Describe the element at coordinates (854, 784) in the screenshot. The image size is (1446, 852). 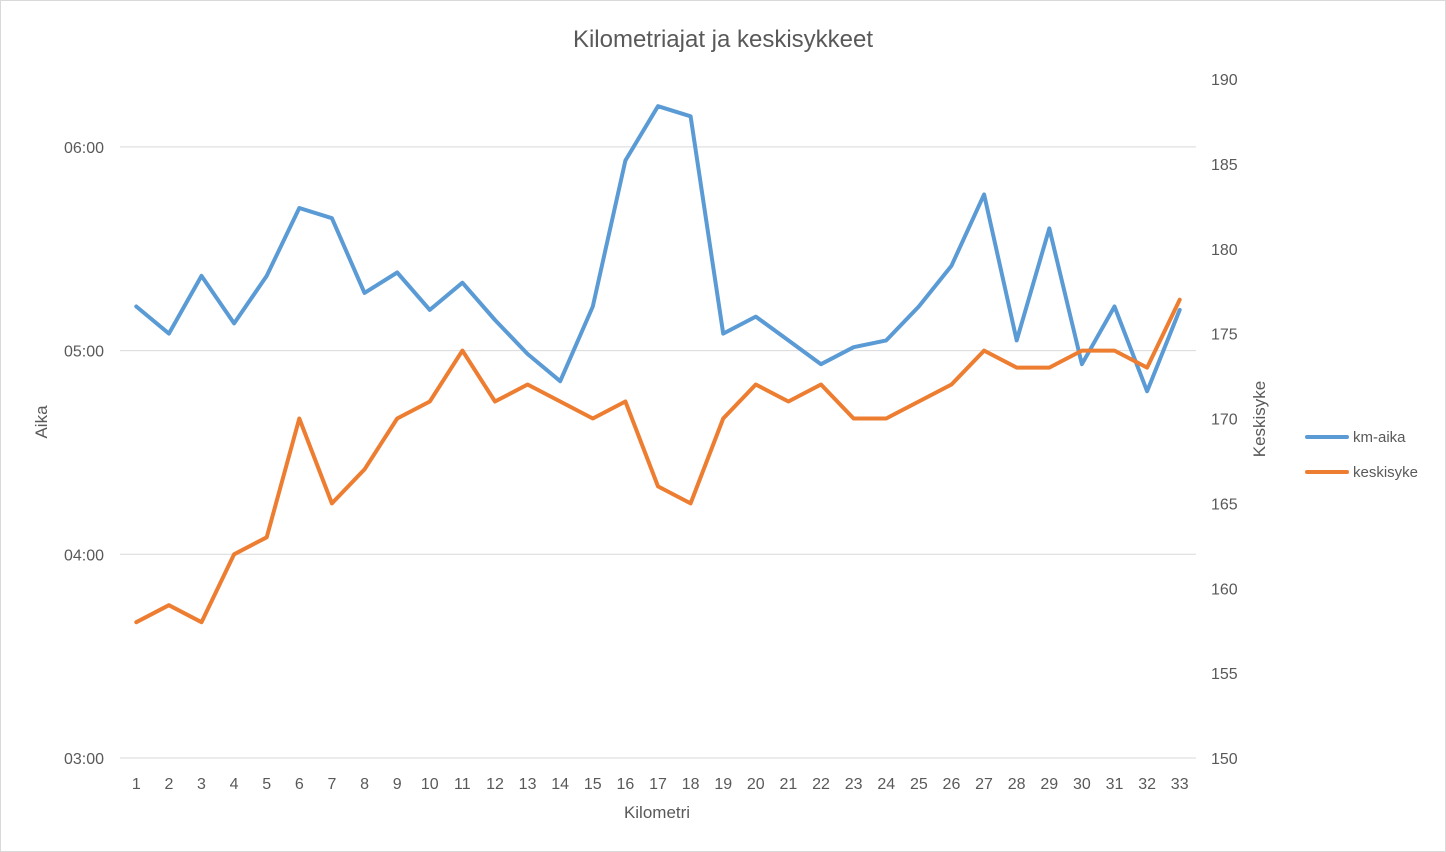
I see `x-tick-label: 23` at that location.